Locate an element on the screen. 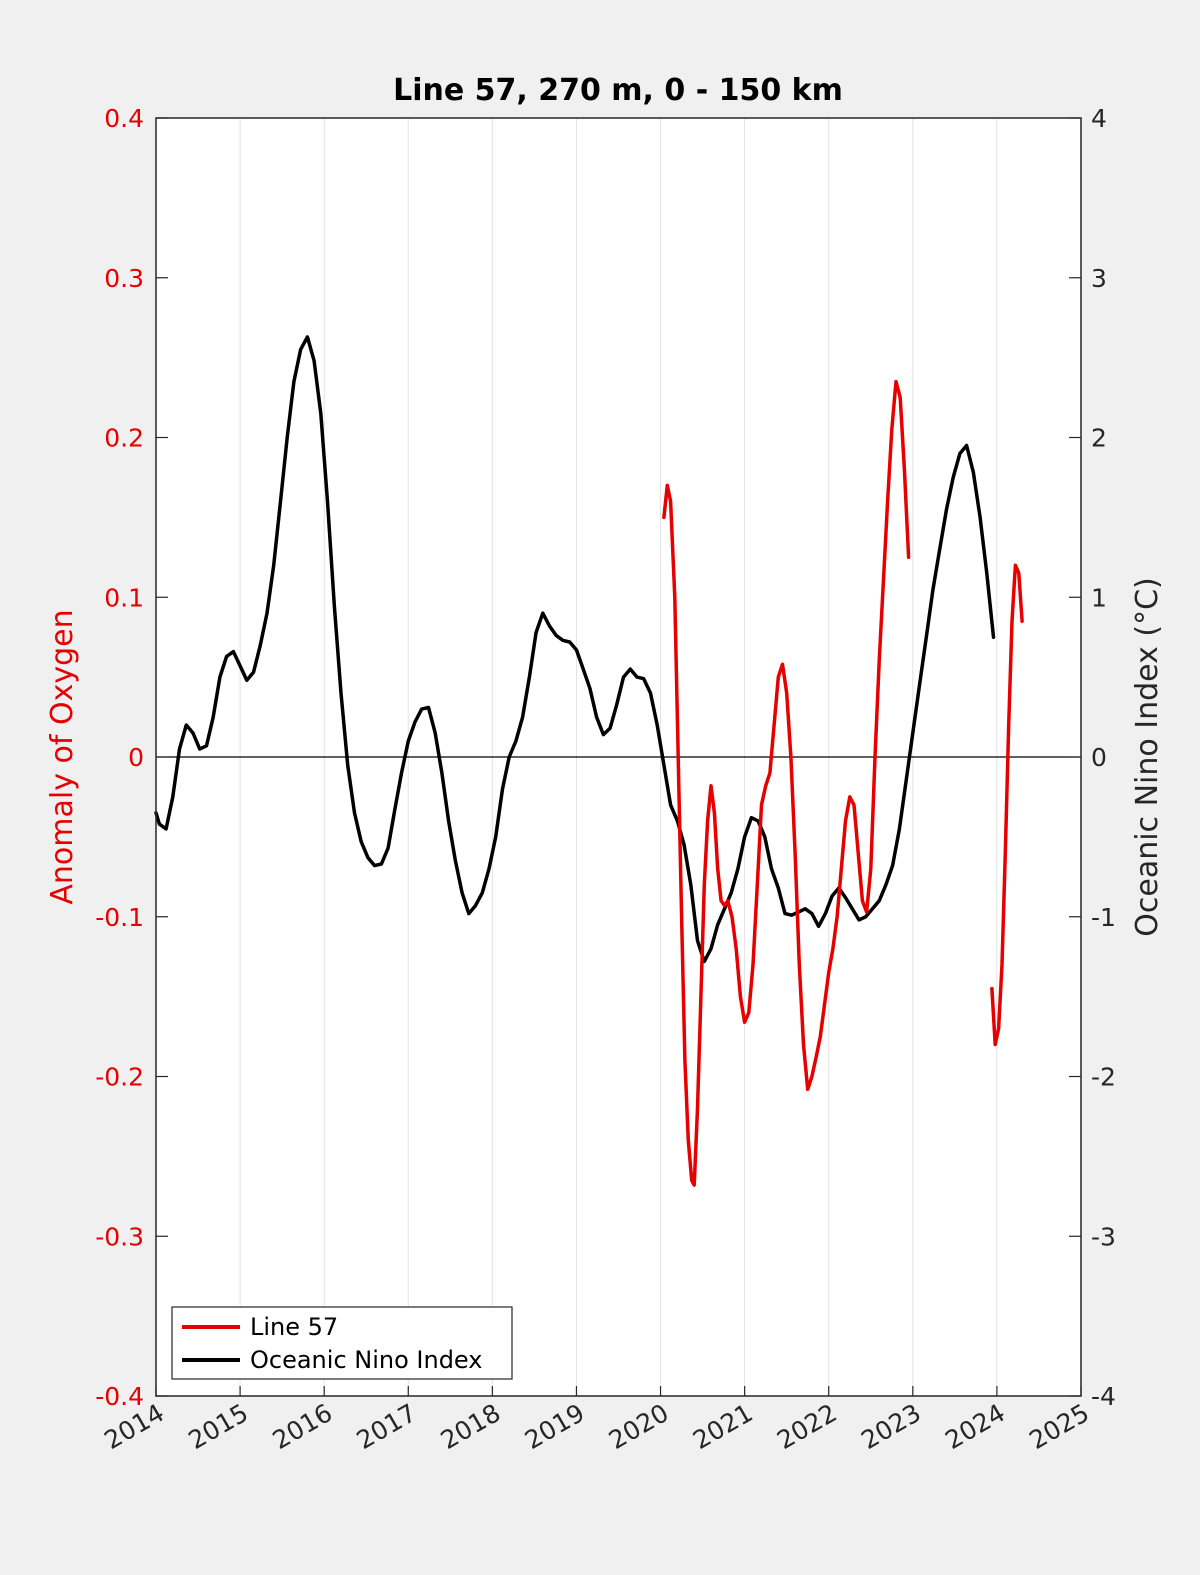 This screenshot has height=1575, width=1200. y-right-tick-label: -1 is located at coordinates (1103, 917).